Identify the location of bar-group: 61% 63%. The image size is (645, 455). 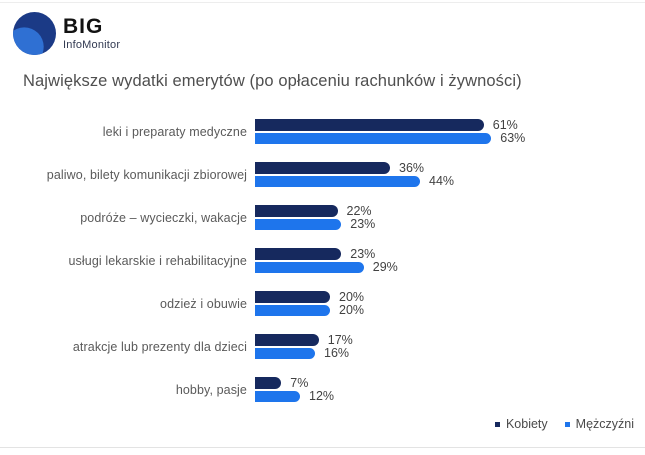
(390, 131).